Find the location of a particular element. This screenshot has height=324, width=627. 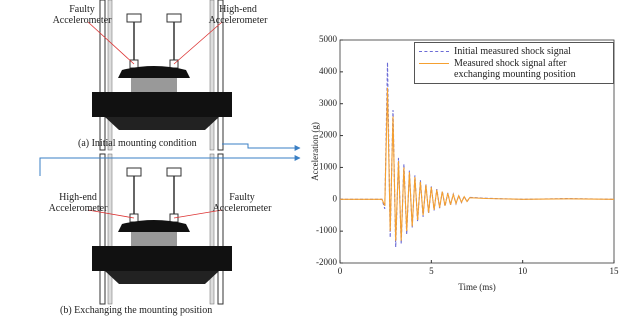

y-tick-label: 0 is located at coordinates (335, 198).